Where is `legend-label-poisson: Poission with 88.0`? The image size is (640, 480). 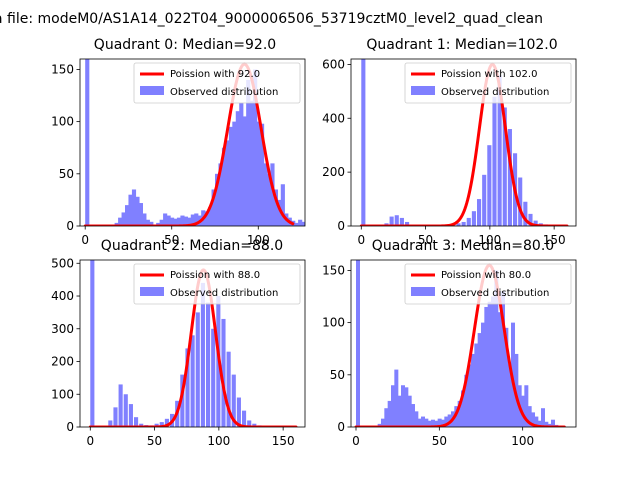
legend-label-poisson: Poission with 88.0 is located at coordinates (215, 275).